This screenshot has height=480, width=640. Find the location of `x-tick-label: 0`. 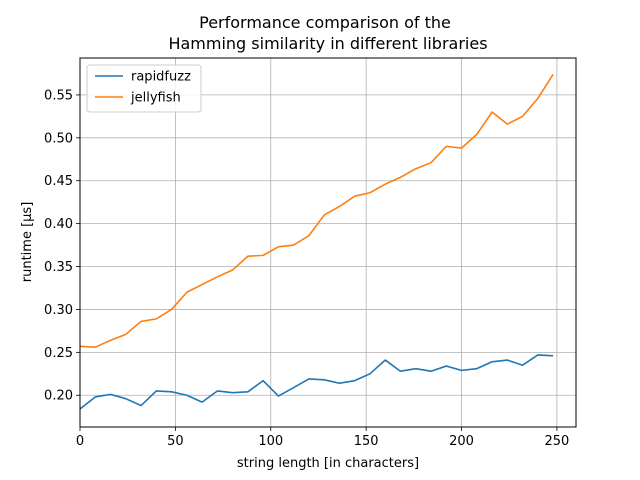

x-tick-label: 0 is located at coordinates (80, 441).